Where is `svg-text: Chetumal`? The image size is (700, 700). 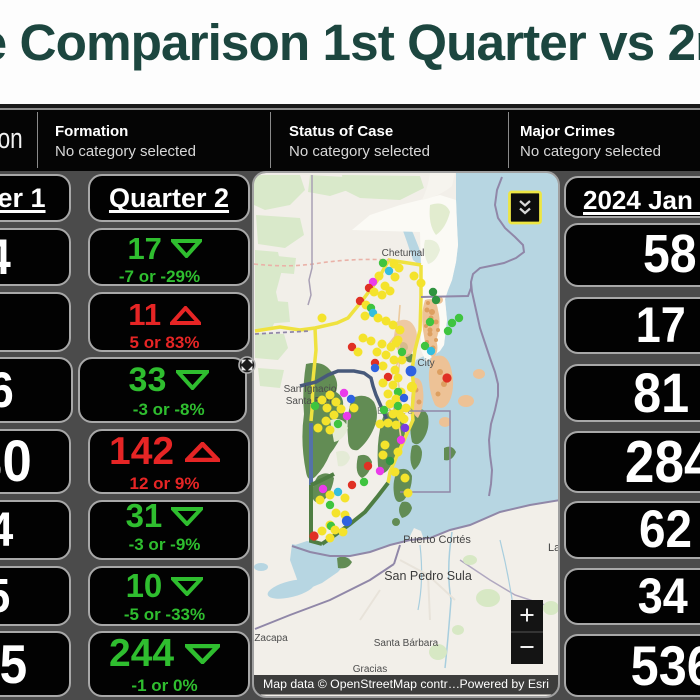 svg-text: Chetumal is located at coordinates (403, 253).